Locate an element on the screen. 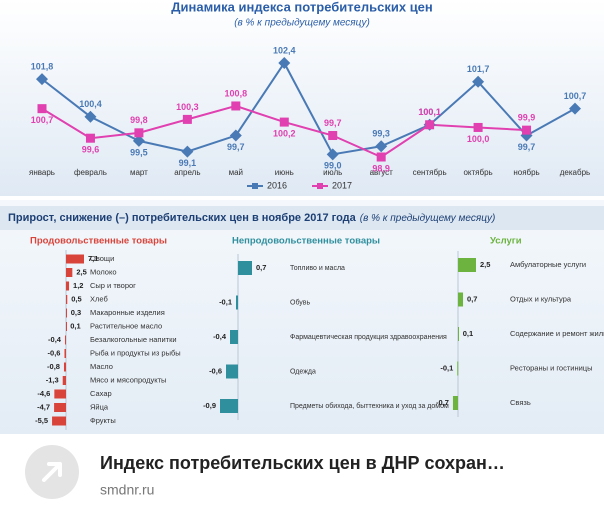 The image size is (604, 526). x-tick-label: февраль is located at coordinates (90, 172).